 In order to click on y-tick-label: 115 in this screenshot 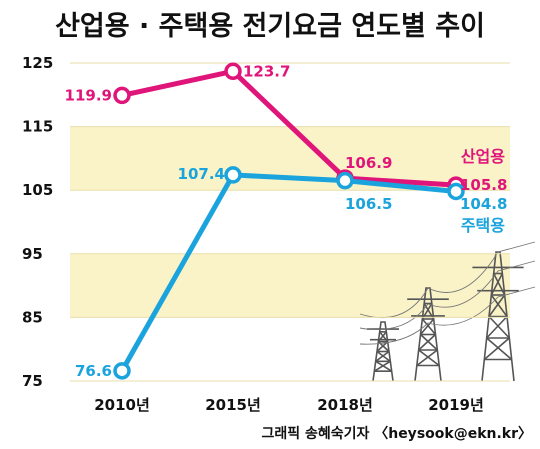, I will do `click(37, 127)`.